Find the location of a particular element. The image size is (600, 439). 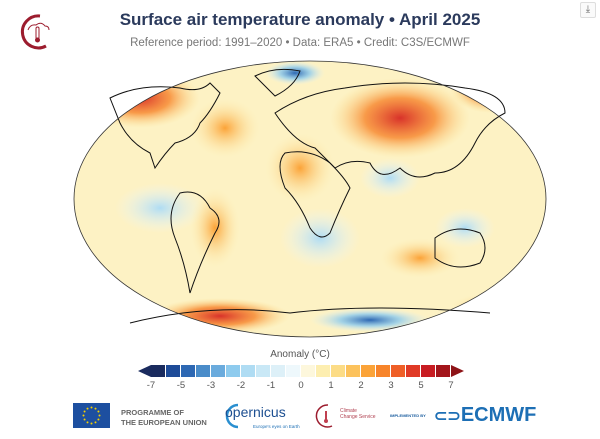

colorbar-boxes is located at coordinates (301, 371).